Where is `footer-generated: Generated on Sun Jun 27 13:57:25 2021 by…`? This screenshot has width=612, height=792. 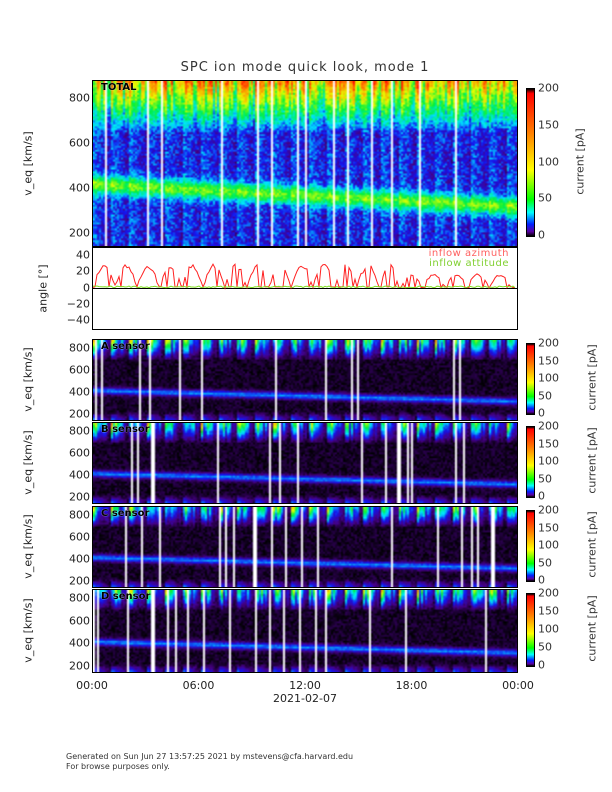 footer-generated: Generated on Sun Jun 27 13:57:25 2021 by… is located at coordinates (210, 756).